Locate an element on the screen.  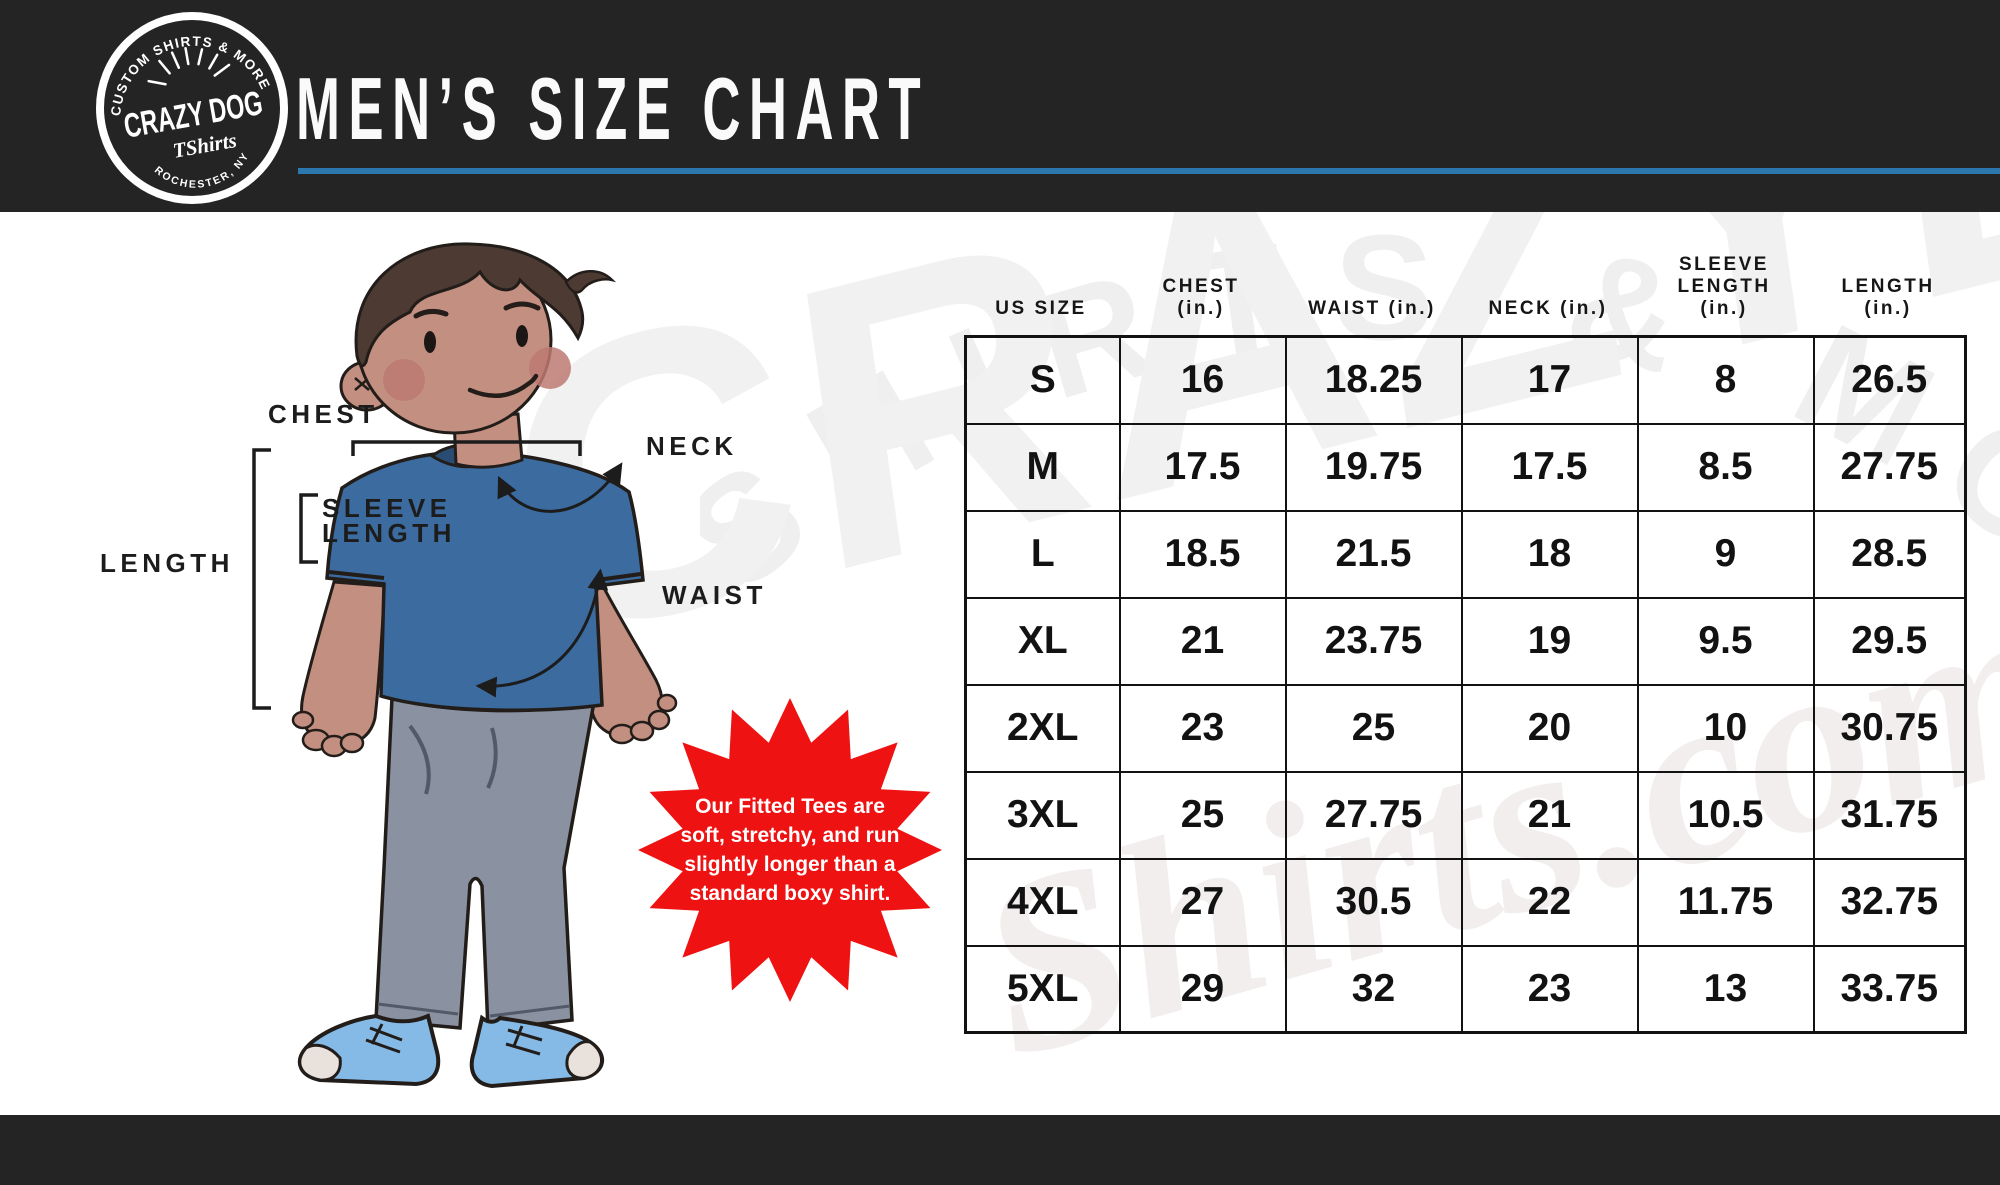
length-cell: 29.5 is located at coordinates (1889, 641).